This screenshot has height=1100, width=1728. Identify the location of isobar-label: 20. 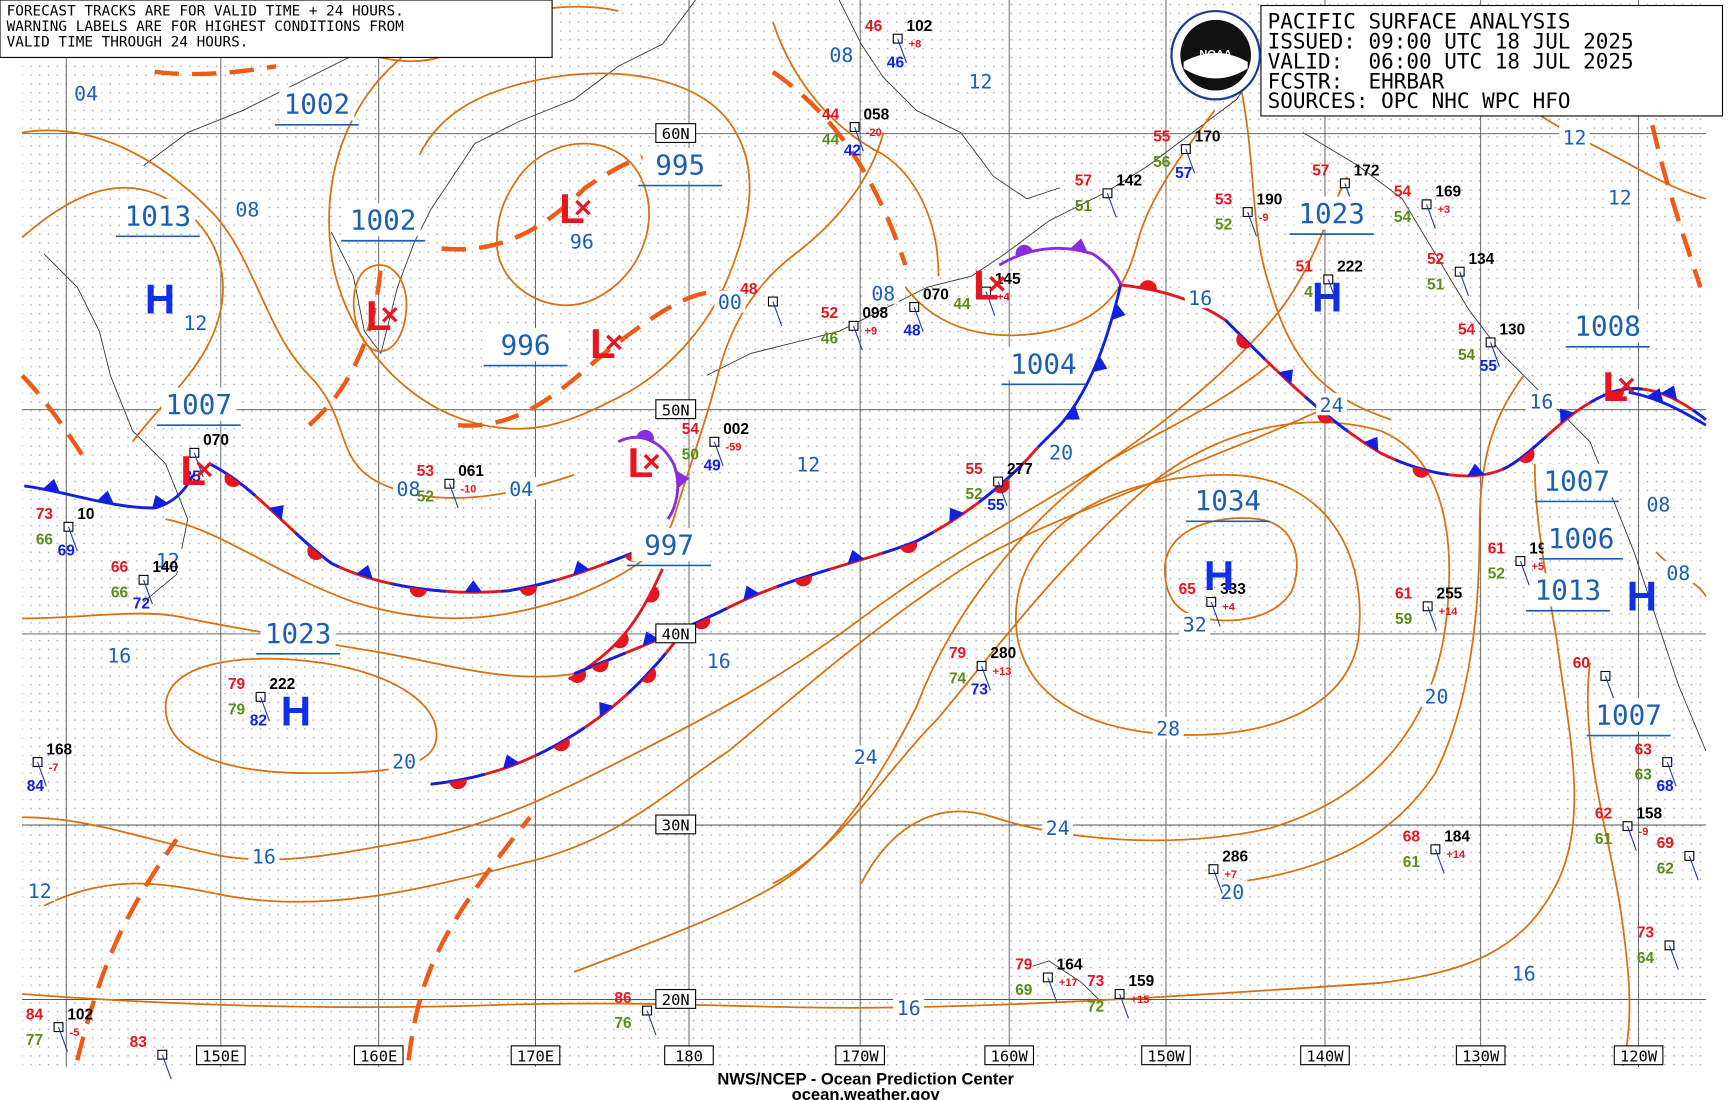
(1061, 452).